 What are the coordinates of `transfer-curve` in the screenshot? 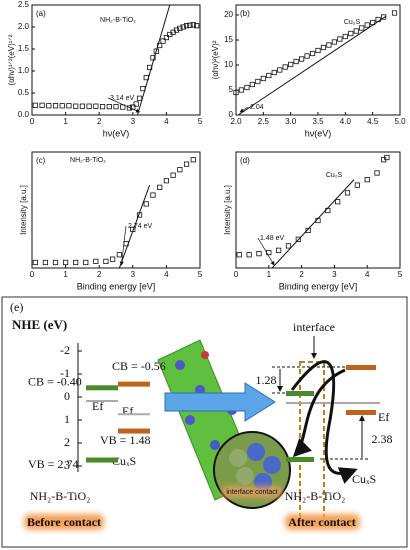 It's located at (319, 413).